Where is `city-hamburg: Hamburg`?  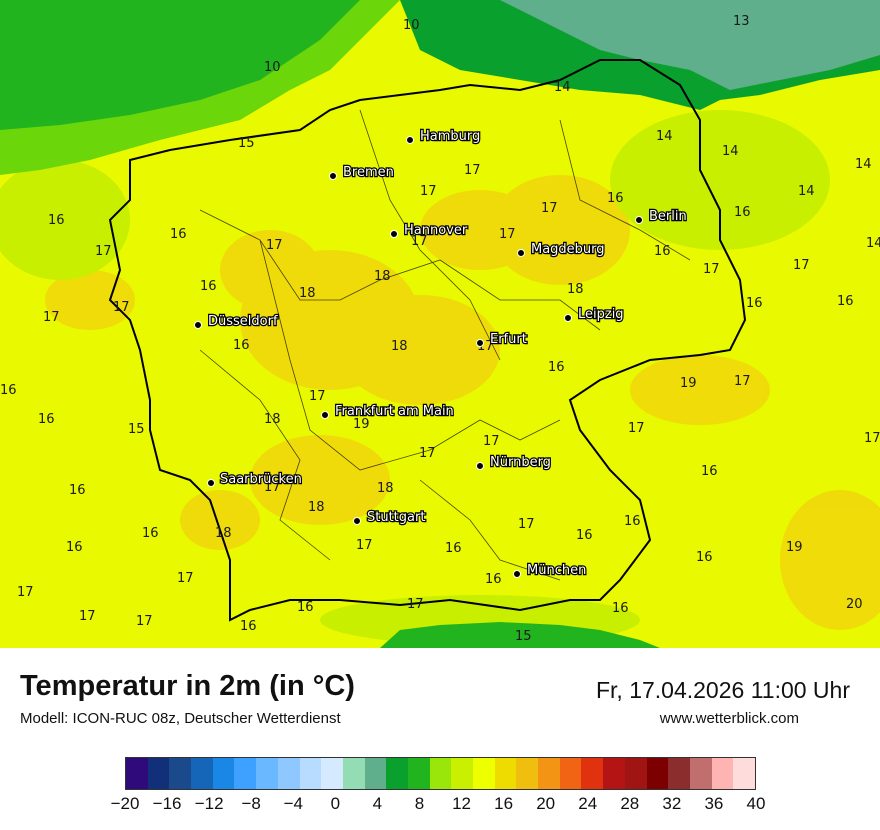
city-hamburg: Hamburg is located at coordinates (444, 136).